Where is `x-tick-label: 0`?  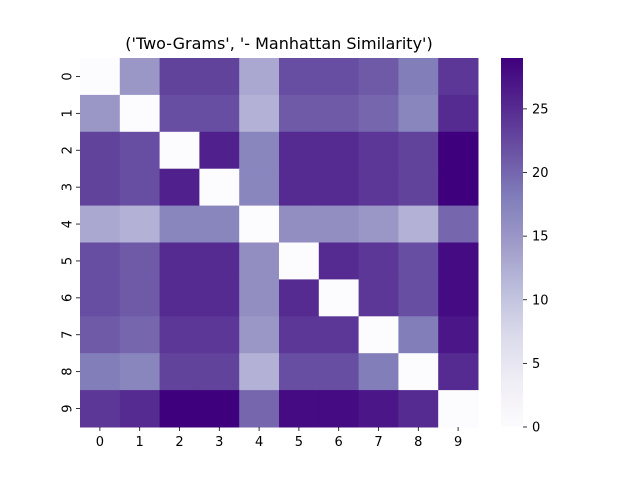 x-tick-label: 0 is located at coordinates (100, 442).